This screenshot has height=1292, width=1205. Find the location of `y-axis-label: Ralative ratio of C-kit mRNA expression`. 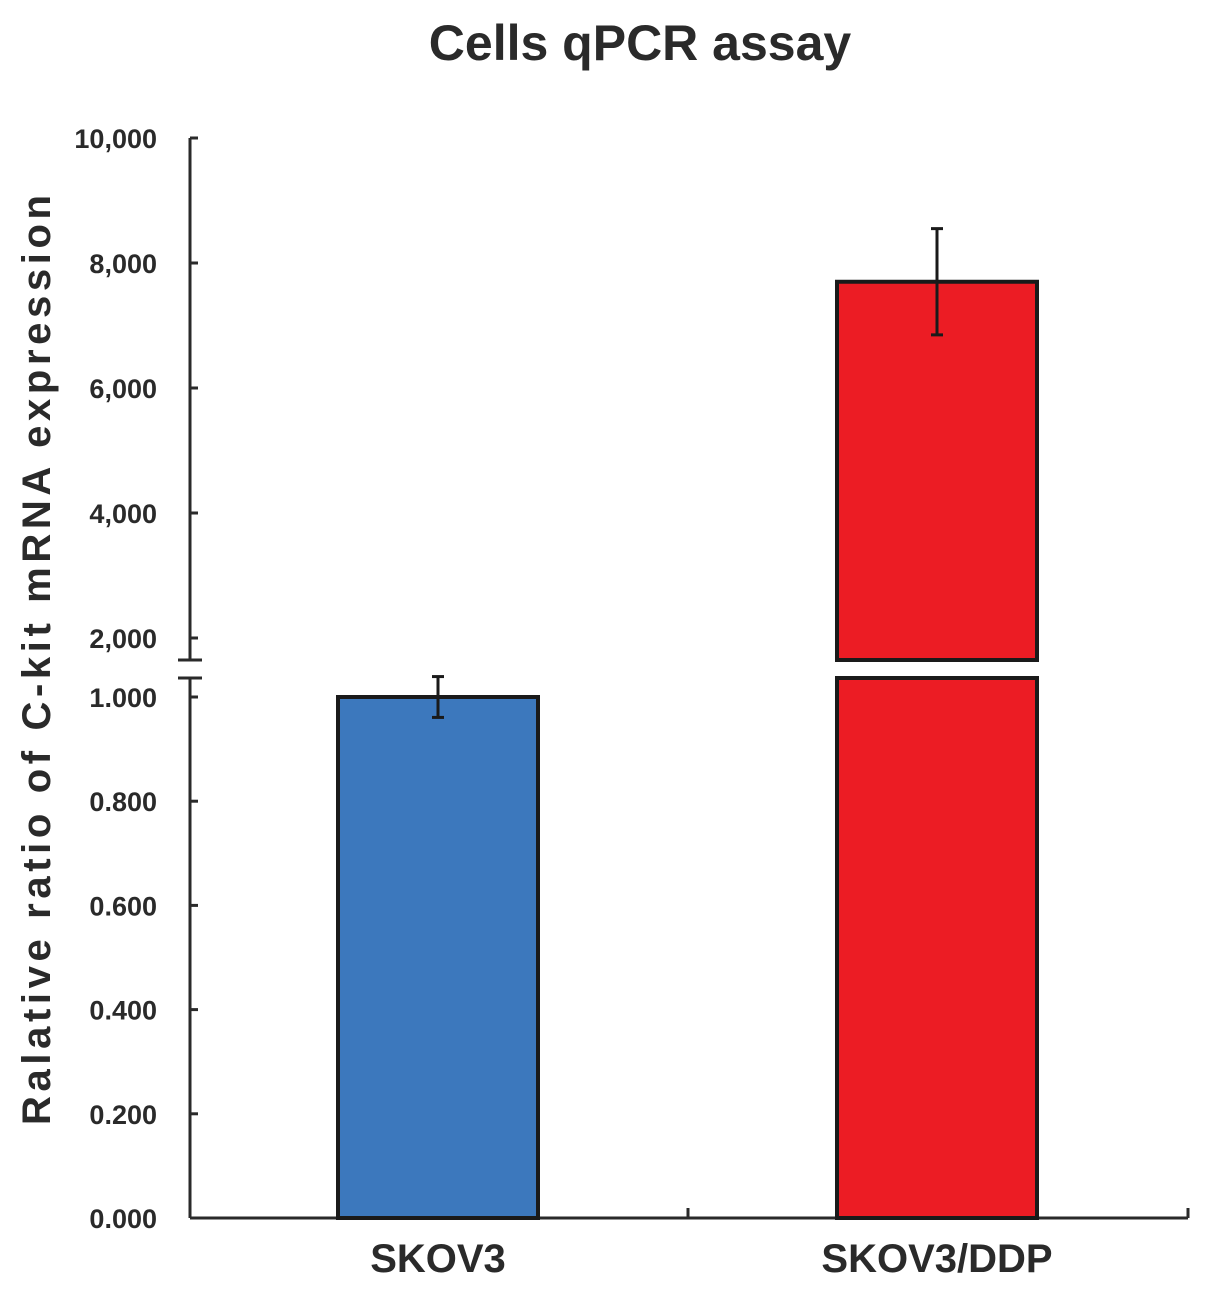

y-axis-label: Ralative ratio of C-kit mRNA expression is located at coordinates (37, 660).